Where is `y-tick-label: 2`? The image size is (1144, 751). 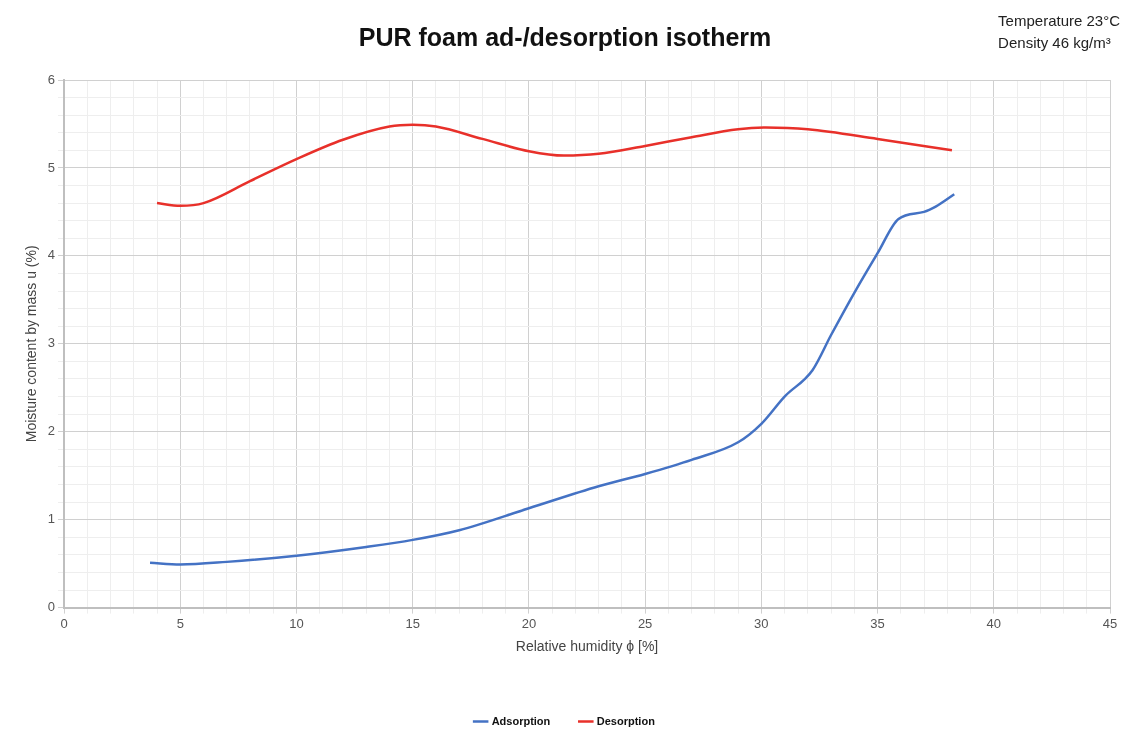
y-tick-label: 2 is located at coordinates (51, 431).